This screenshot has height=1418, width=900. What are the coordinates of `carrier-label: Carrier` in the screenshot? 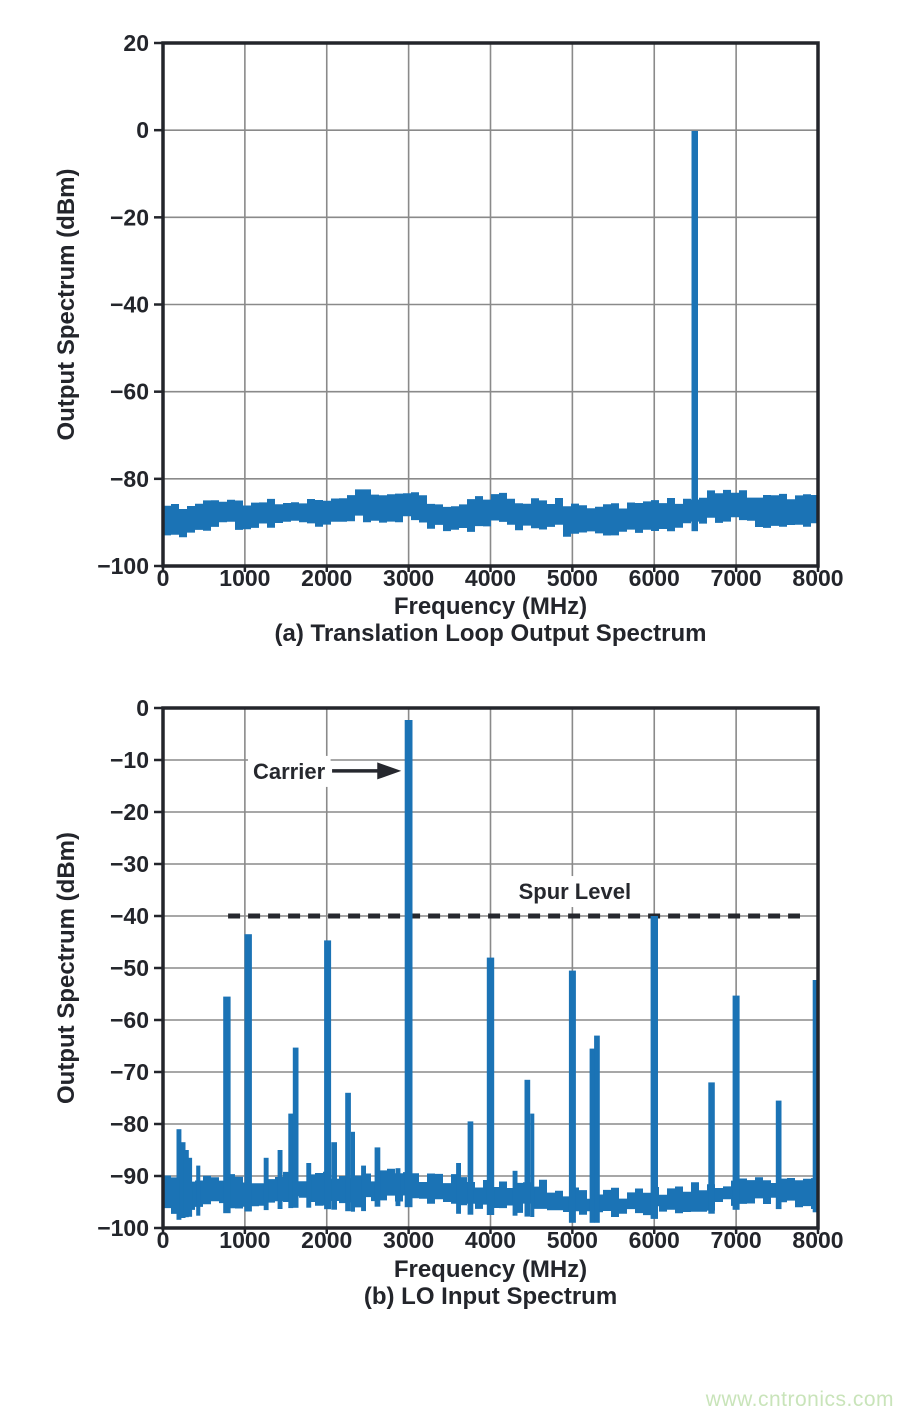 It's located at (289, 771).